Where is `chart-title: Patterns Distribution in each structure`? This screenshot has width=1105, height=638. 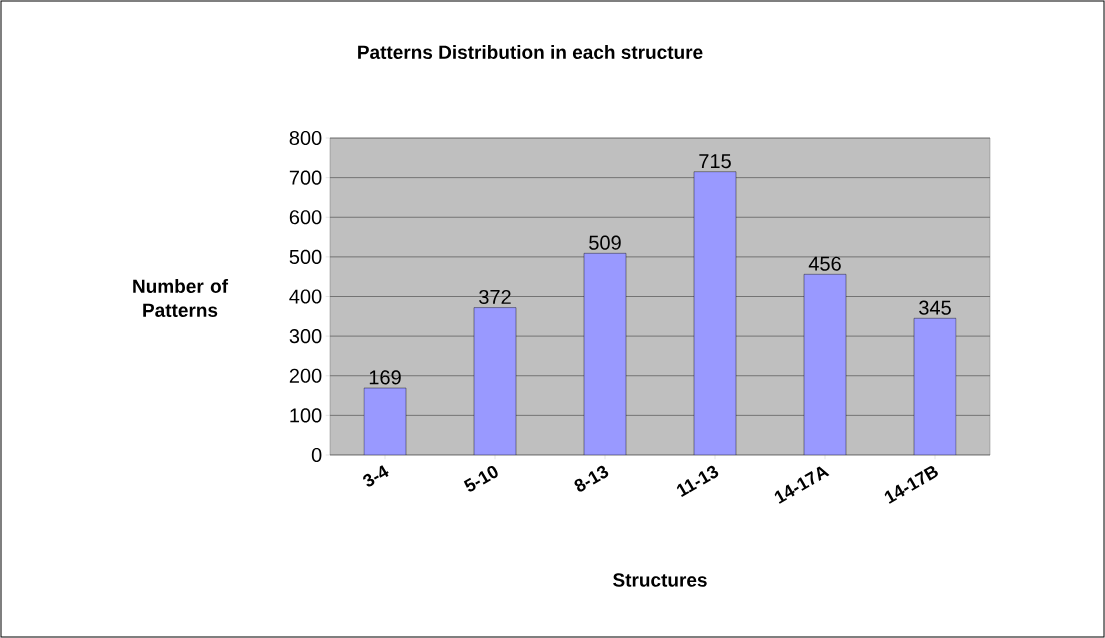
chart-title: Patterns Distribution in each structure is located at coordinates (530, 52).